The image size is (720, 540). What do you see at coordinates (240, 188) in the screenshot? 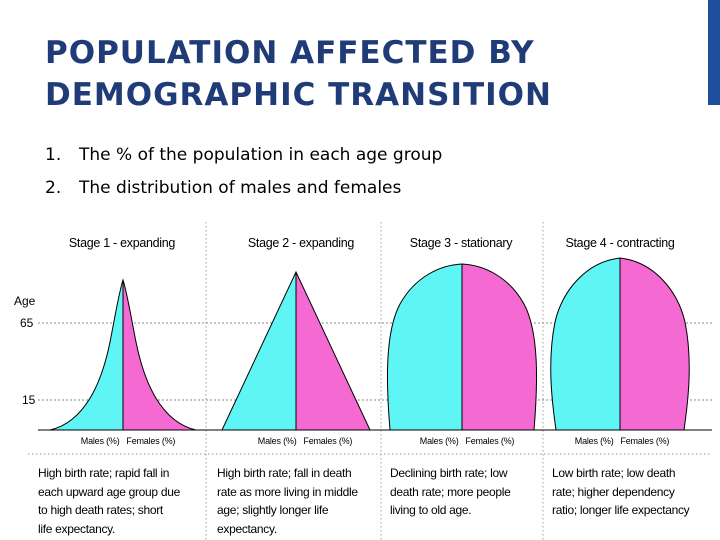
I see `bullet-text: The distribution of males and females` at bounding box center [240, 188].